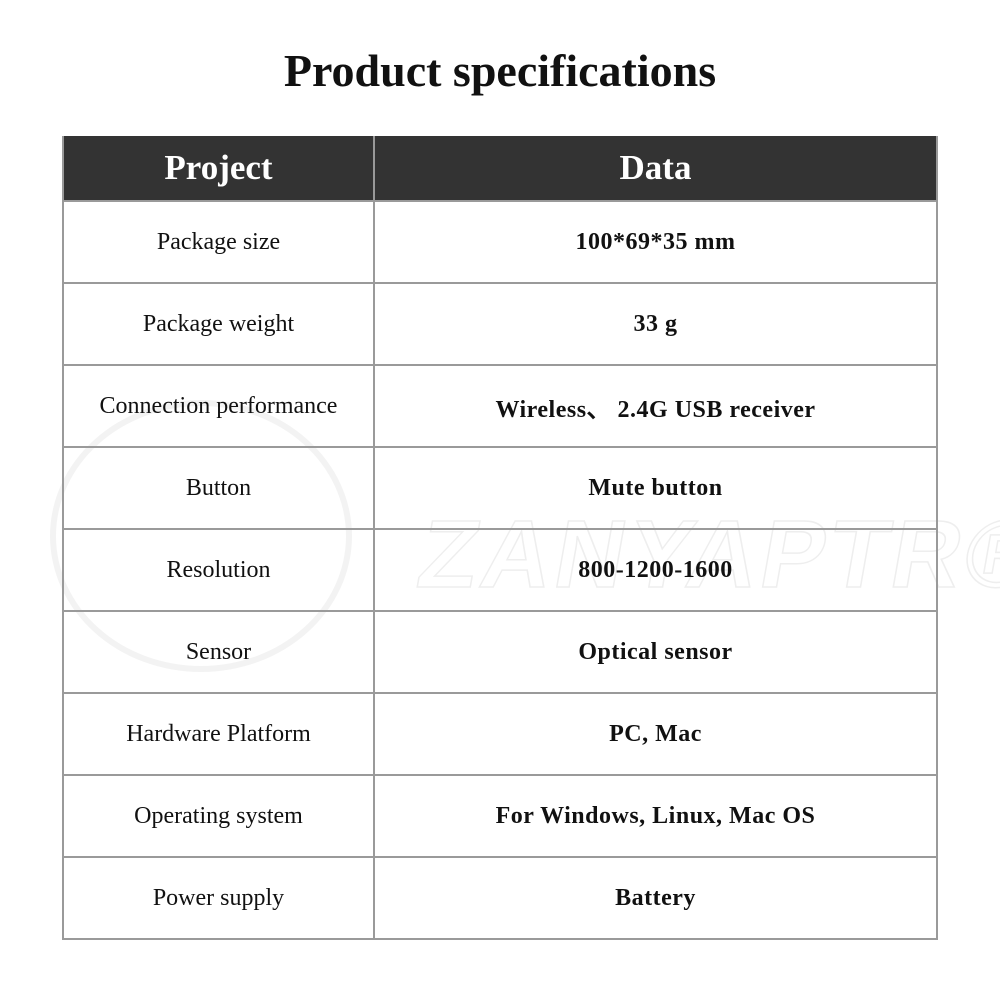 Image resolution: width=1000 pixels, height=1000 pixels. What do you see at coordinates (218, 406) in the screenshot?
I see `spec-project: Connection performance` at bounding box center [218, 406].